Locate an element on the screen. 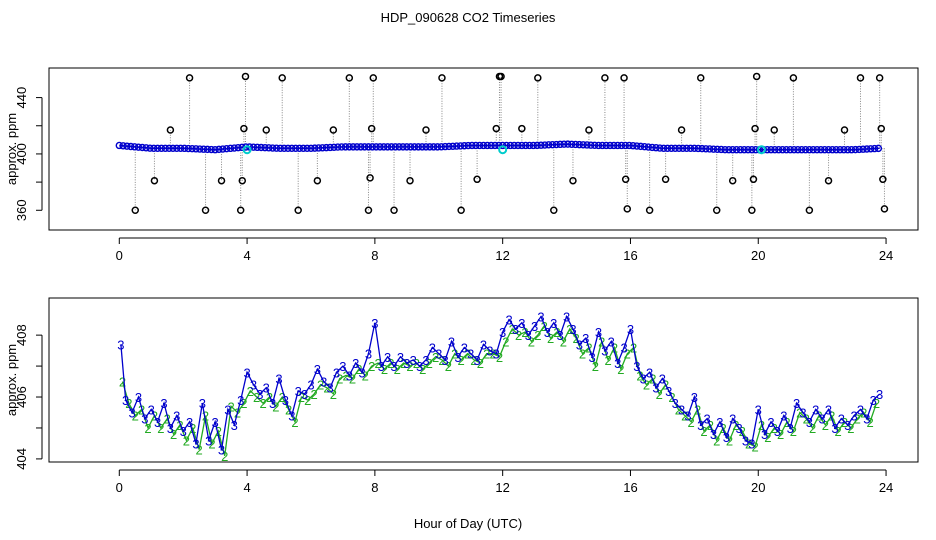  top-x-tick-label: 8 is located at coordinates (374, 255).